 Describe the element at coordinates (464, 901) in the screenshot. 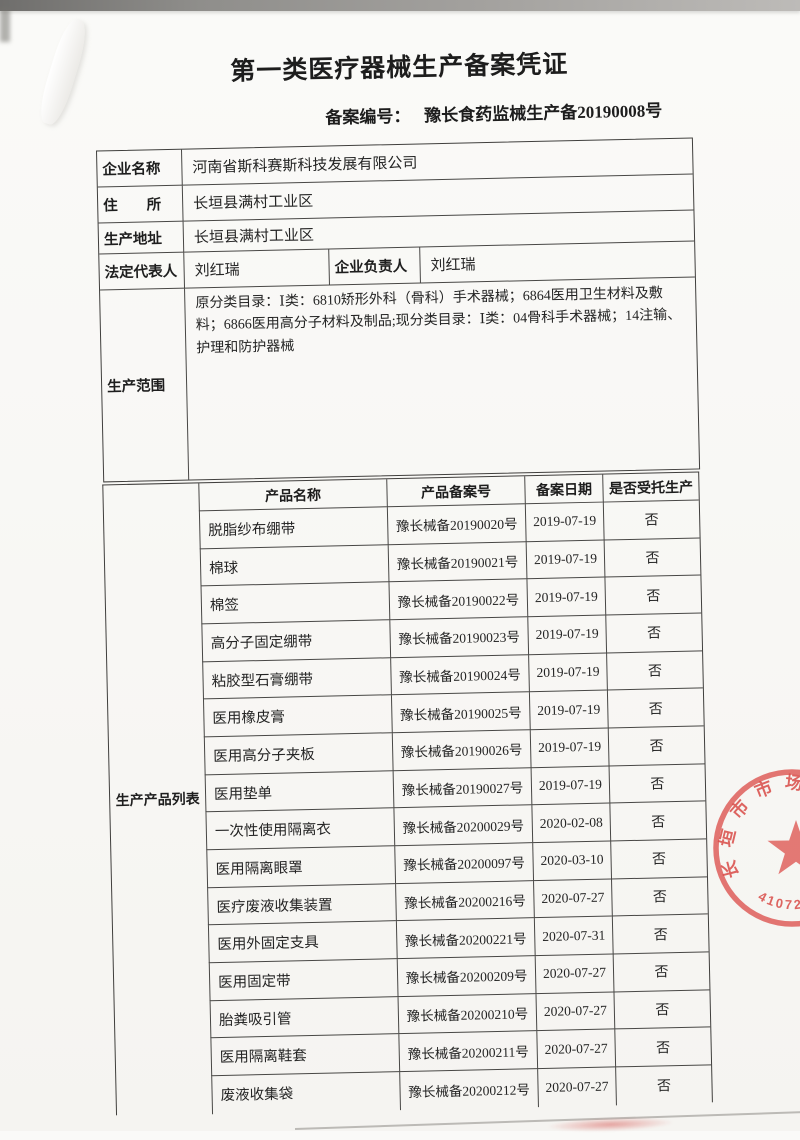

I see `product-filing-no-cell: 豫长械备20200216号` at that location.